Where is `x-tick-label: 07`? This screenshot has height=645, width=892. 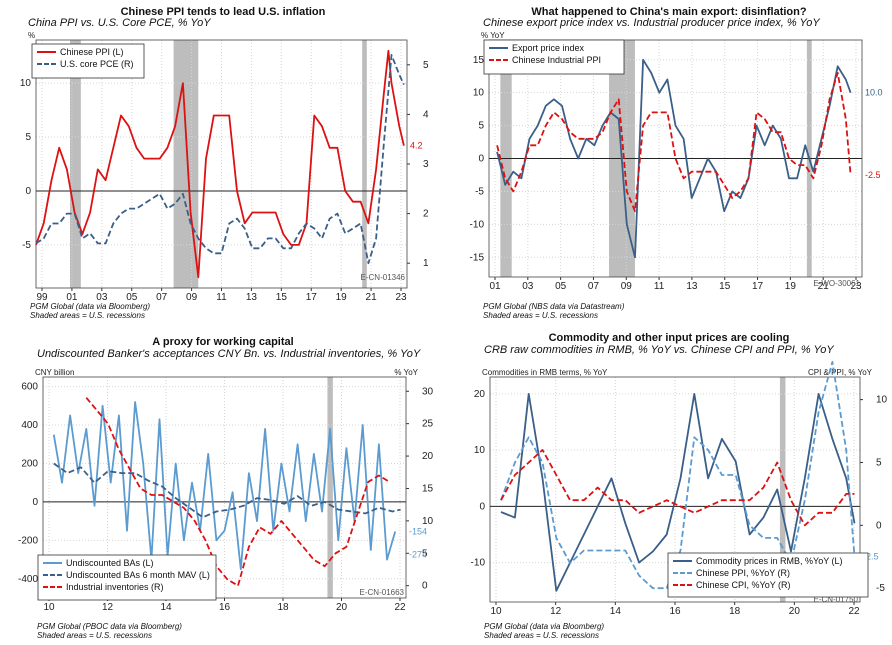 x-tick-label: 07 is located at coordinates (162, 297).